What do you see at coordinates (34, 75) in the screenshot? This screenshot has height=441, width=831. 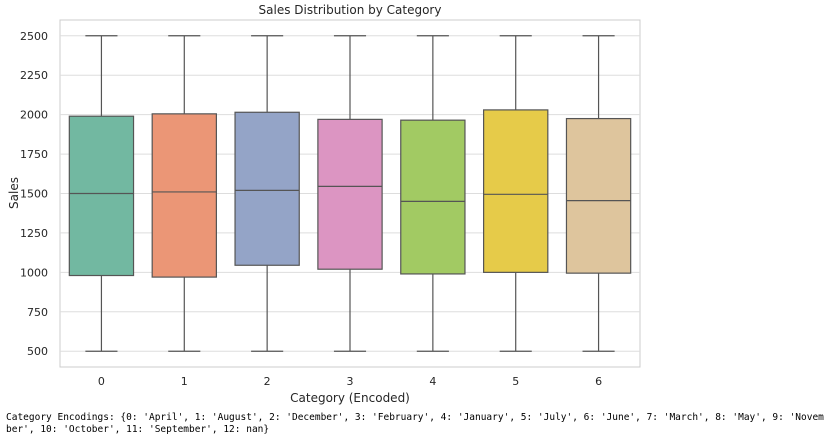 I see `y-tick-label: 2250` at bounding box center [34, 75].